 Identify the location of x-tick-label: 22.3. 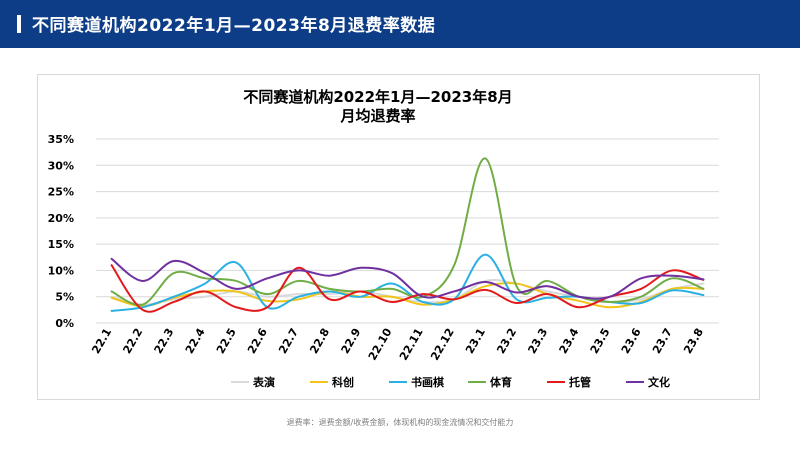
(164, 341).